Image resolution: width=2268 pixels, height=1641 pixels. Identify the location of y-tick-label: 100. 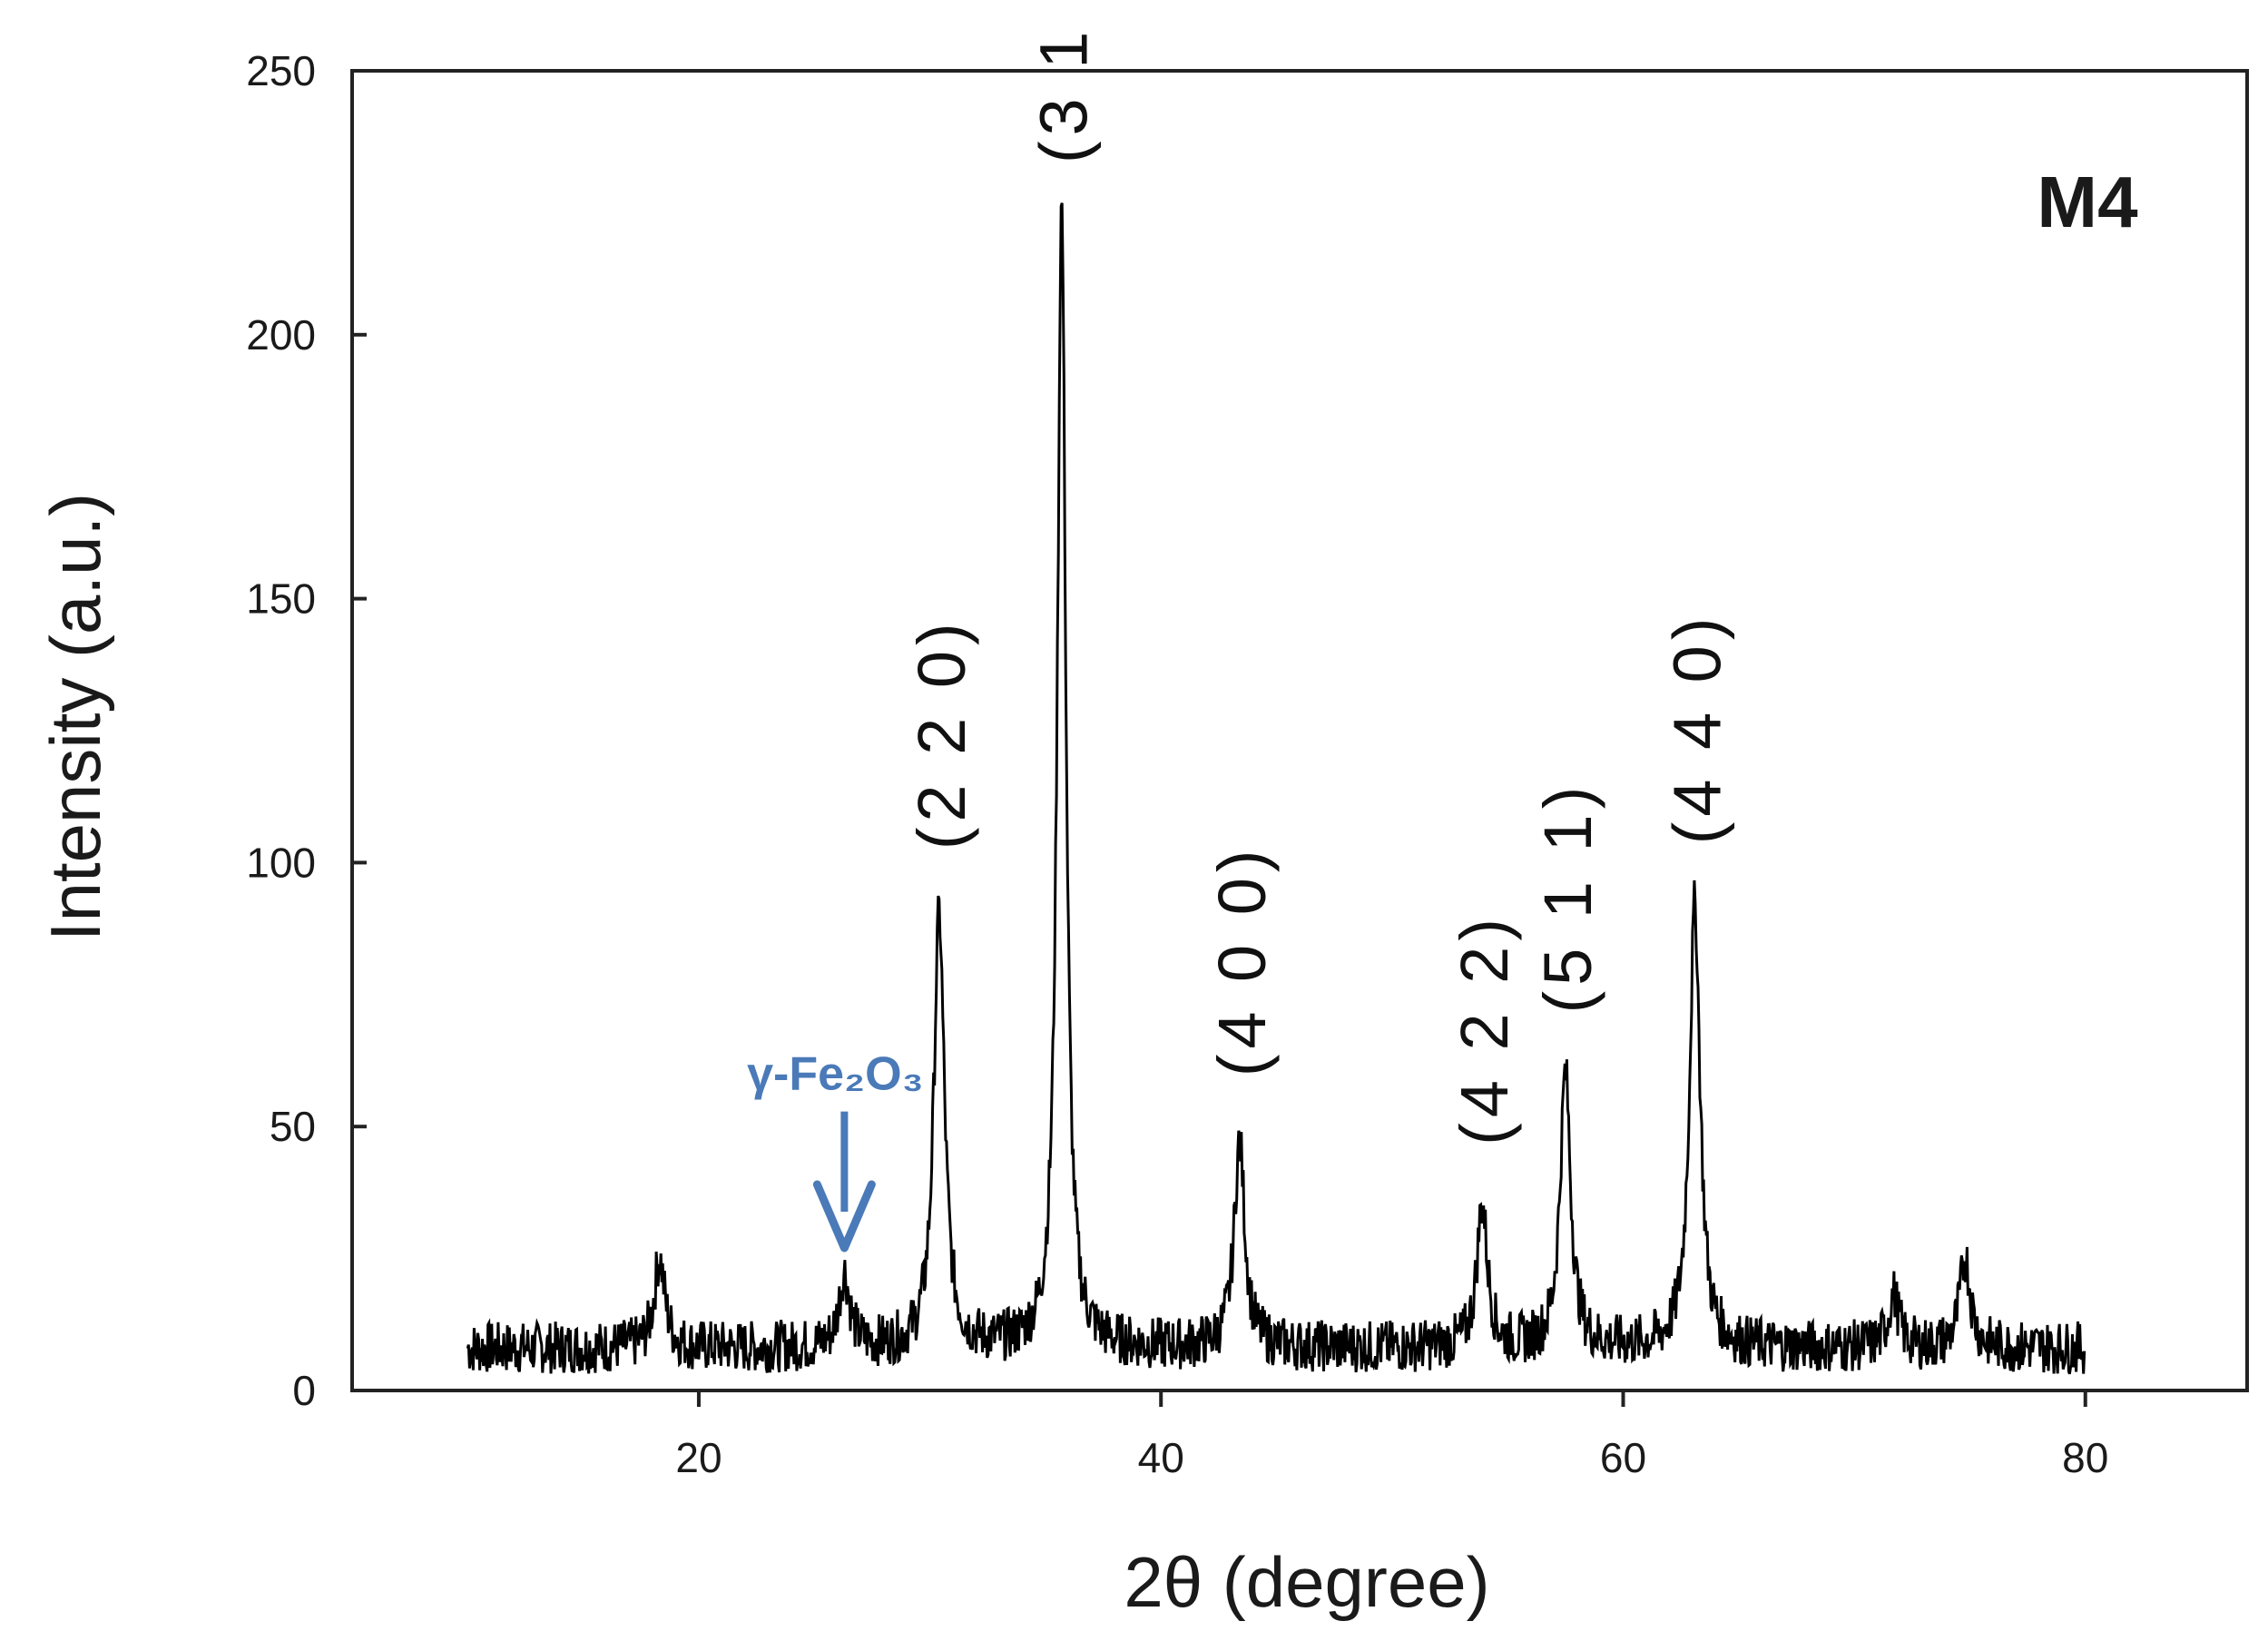
(281, 862).